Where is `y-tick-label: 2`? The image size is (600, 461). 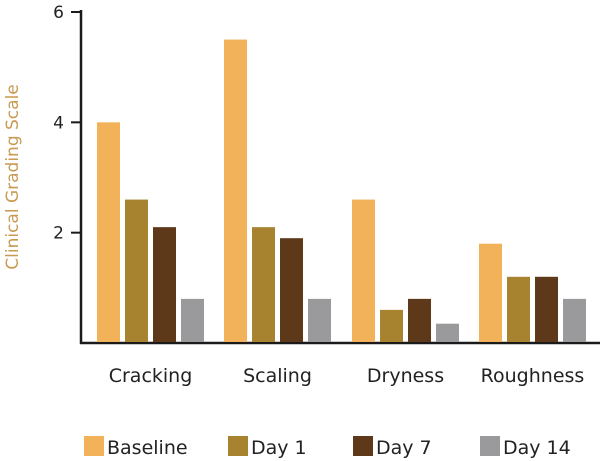
y-tick-label: 2 is located at coordinates (58, 234).